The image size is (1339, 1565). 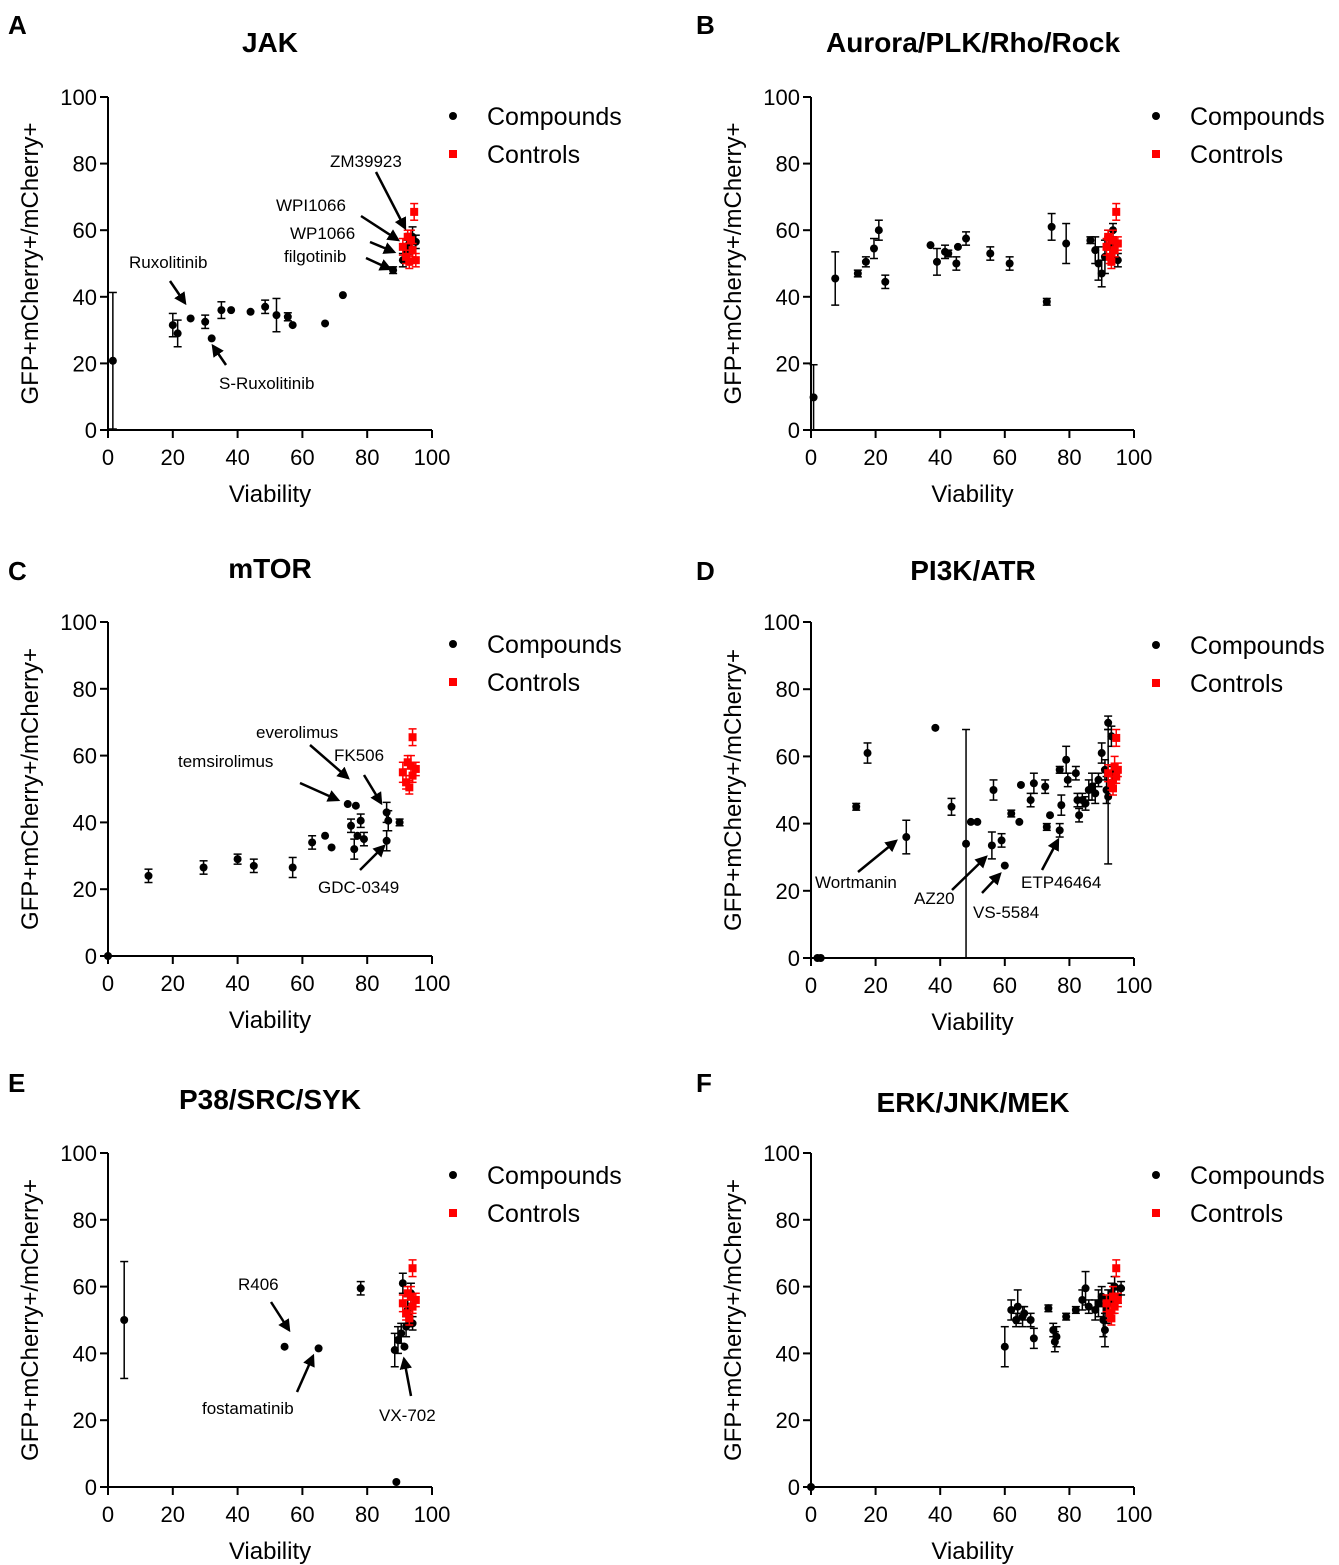 What do you see at coordinates (407, 1415) in the screenshot?
I see `annotation-label: VX-702` at bounding box center [407, 1415].